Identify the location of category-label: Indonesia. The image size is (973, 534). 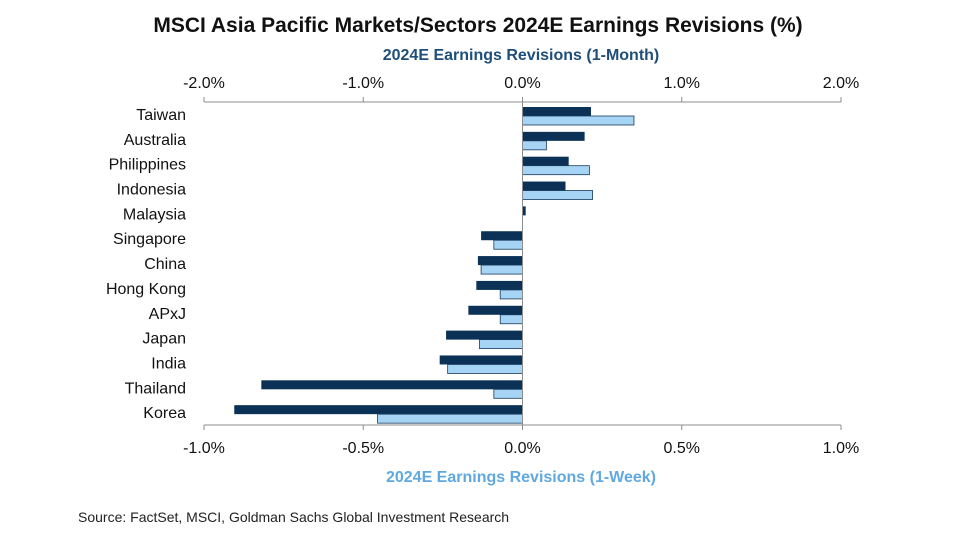
(151, 190).